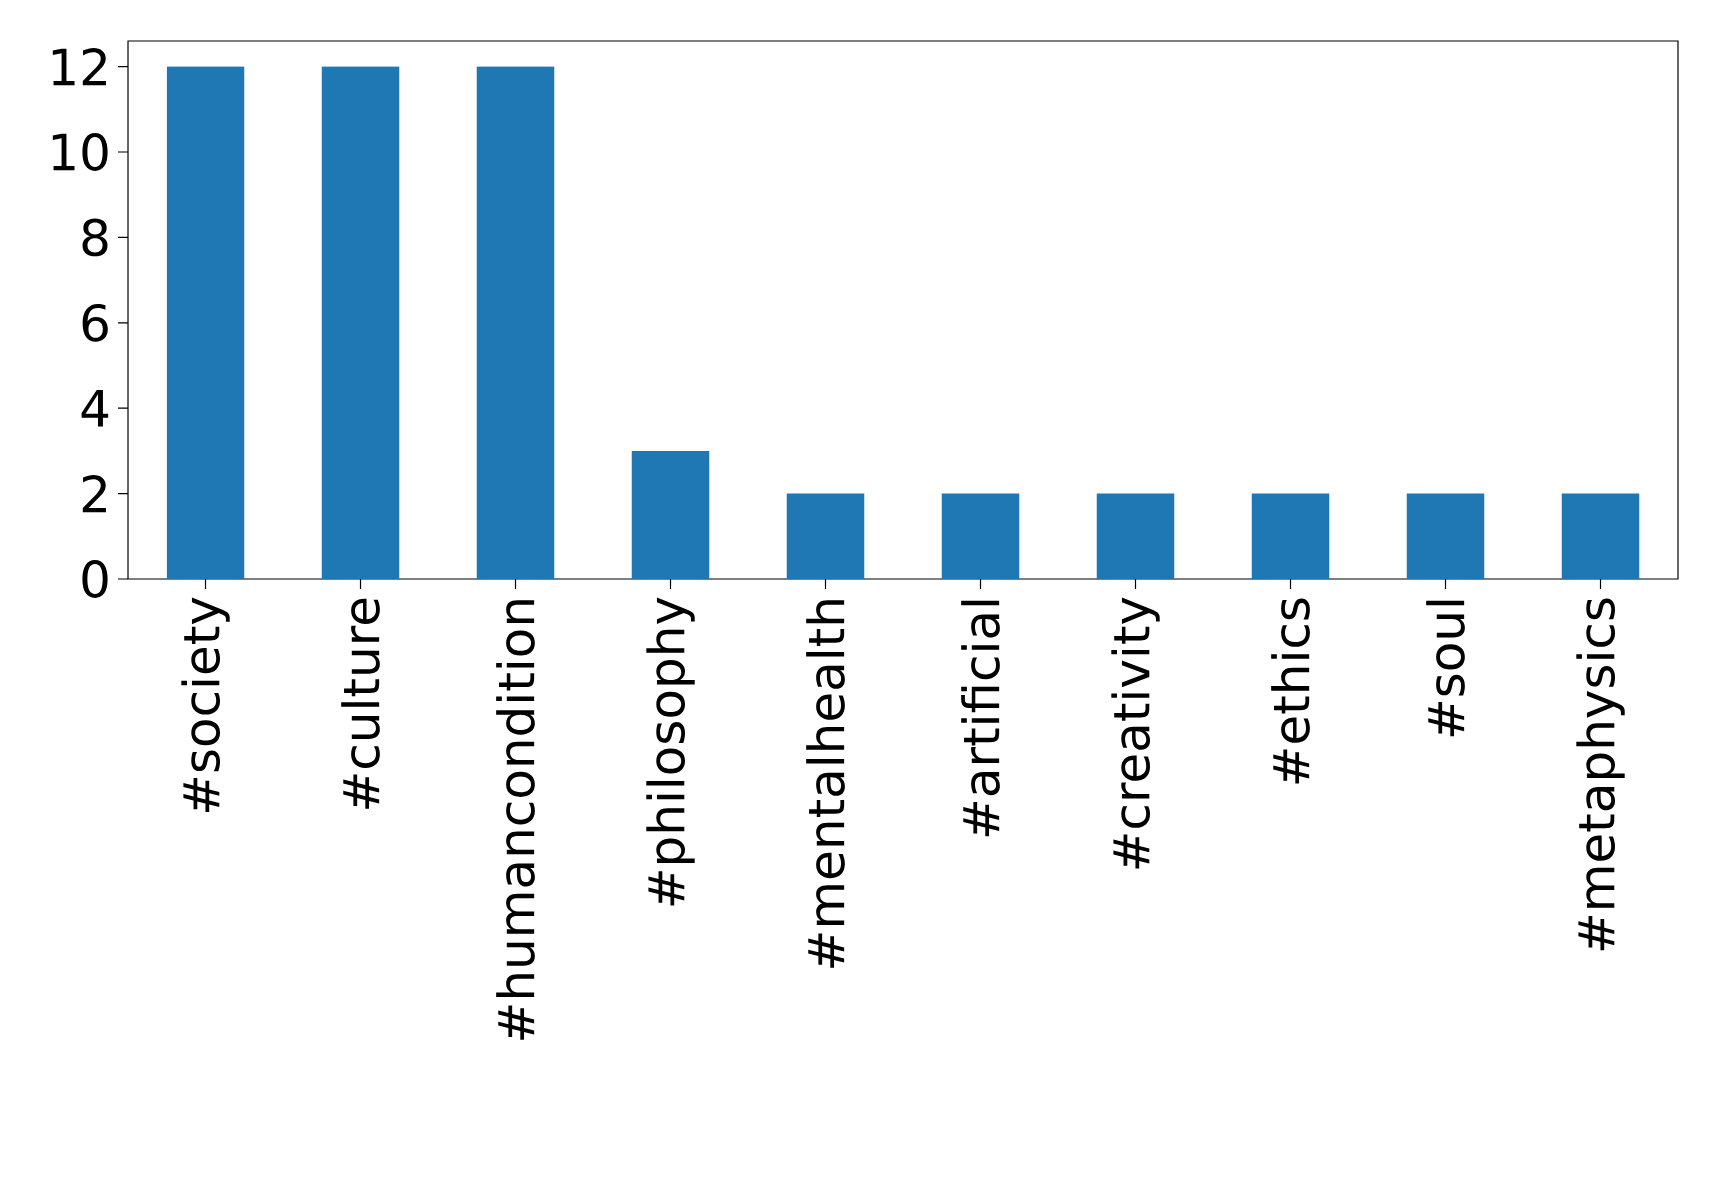 This screenshot has width=1719, height=1187. I want to click on x-tick-label: #humancondition, so click(515, 820).